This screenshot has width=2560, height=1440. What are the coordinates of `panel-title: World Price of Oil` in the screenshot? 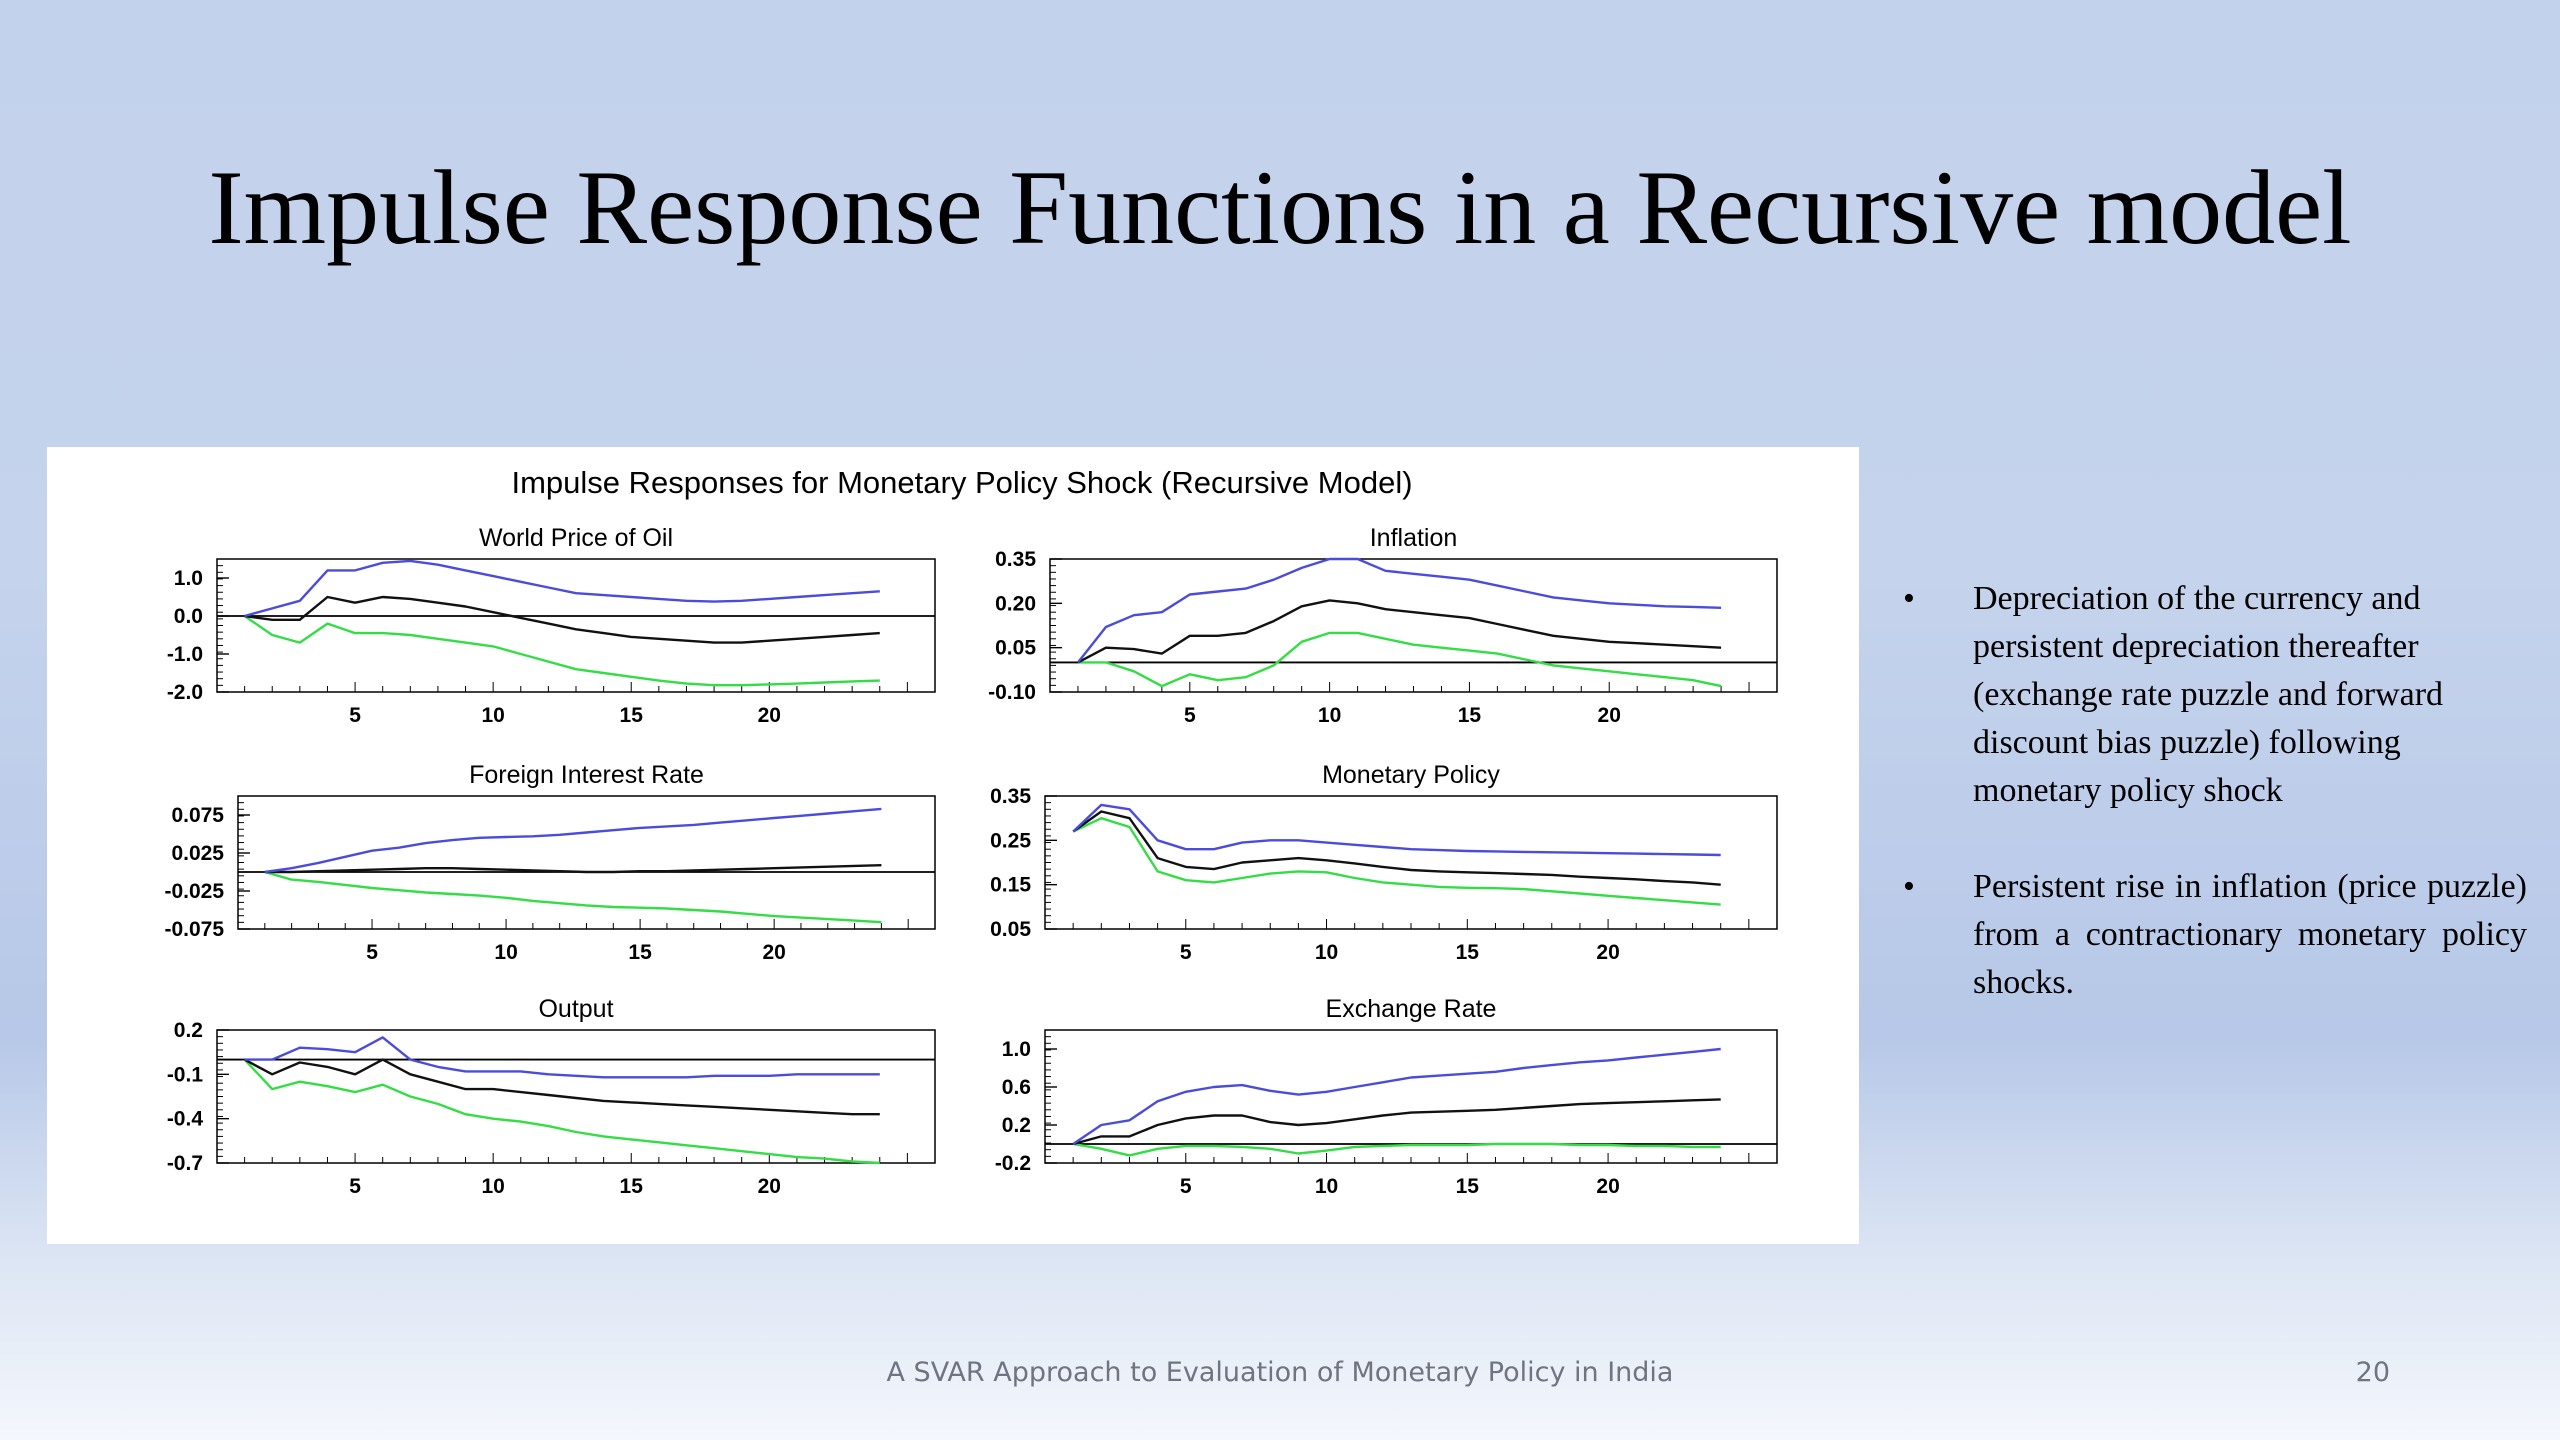 It's located at (576, 538).